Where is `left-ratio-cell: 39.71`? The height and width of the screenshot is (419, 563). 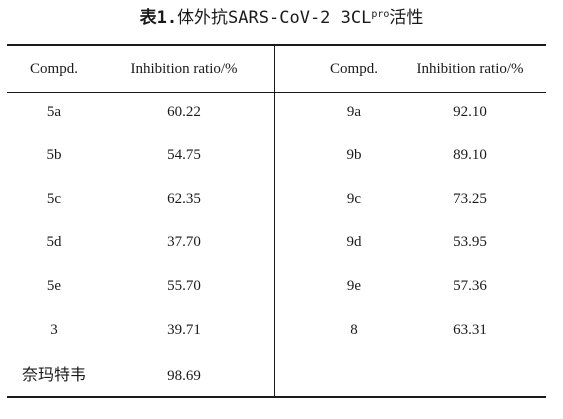
left-ratio-cell: 39.71 is located at coordinates (184, 330).